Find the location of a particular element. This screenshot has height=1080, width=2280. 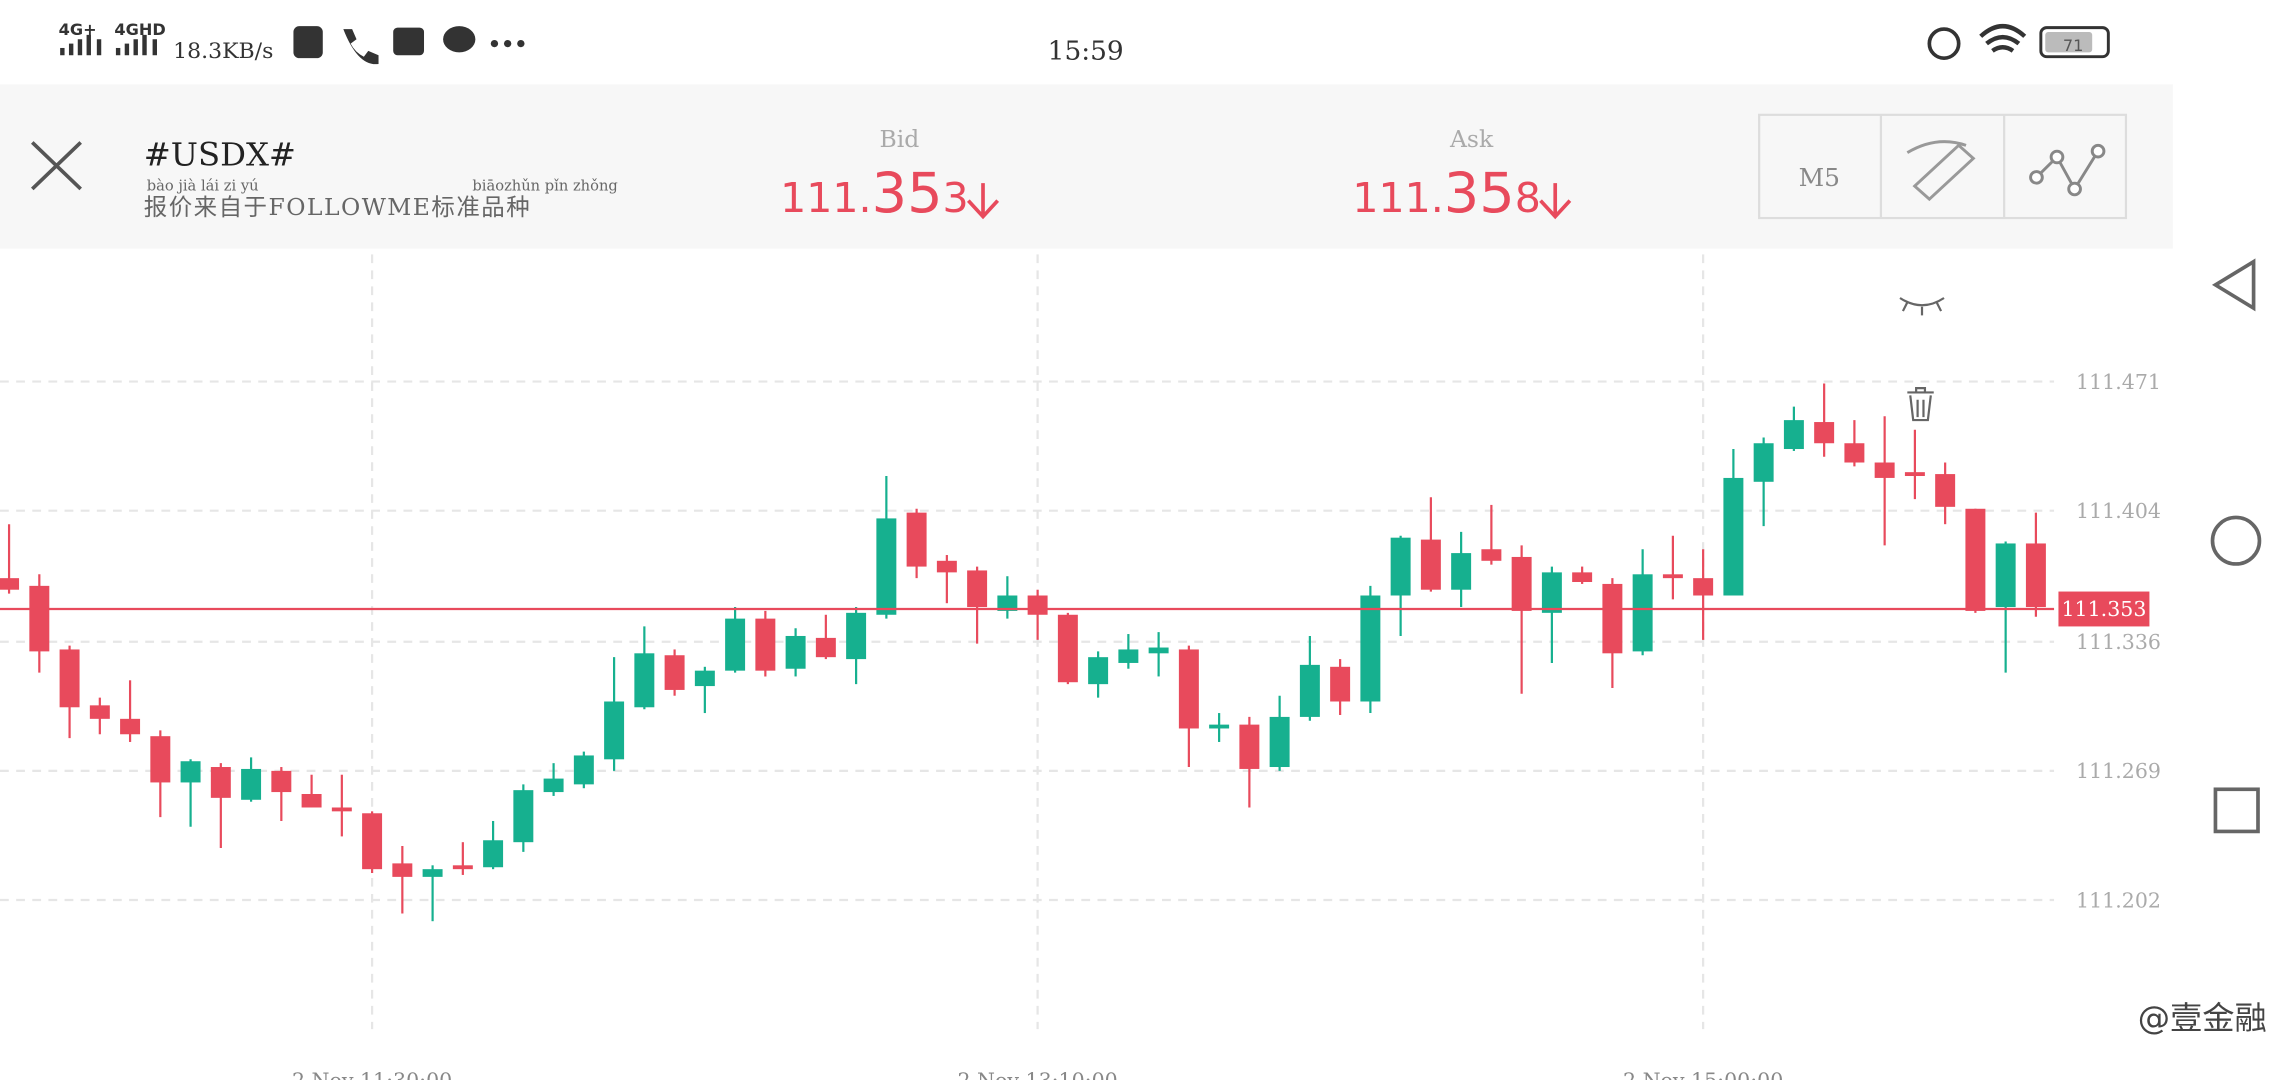

hide-icon is located at coordinates (1922, 306).